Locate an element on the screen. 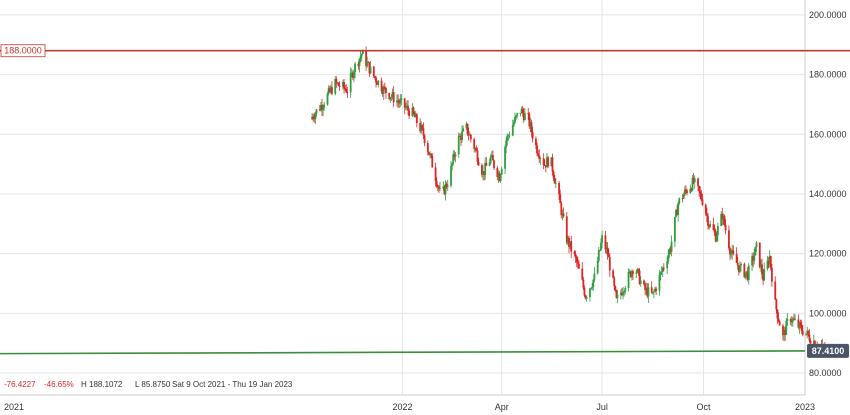  support-line is located at coordinates (403, 352).